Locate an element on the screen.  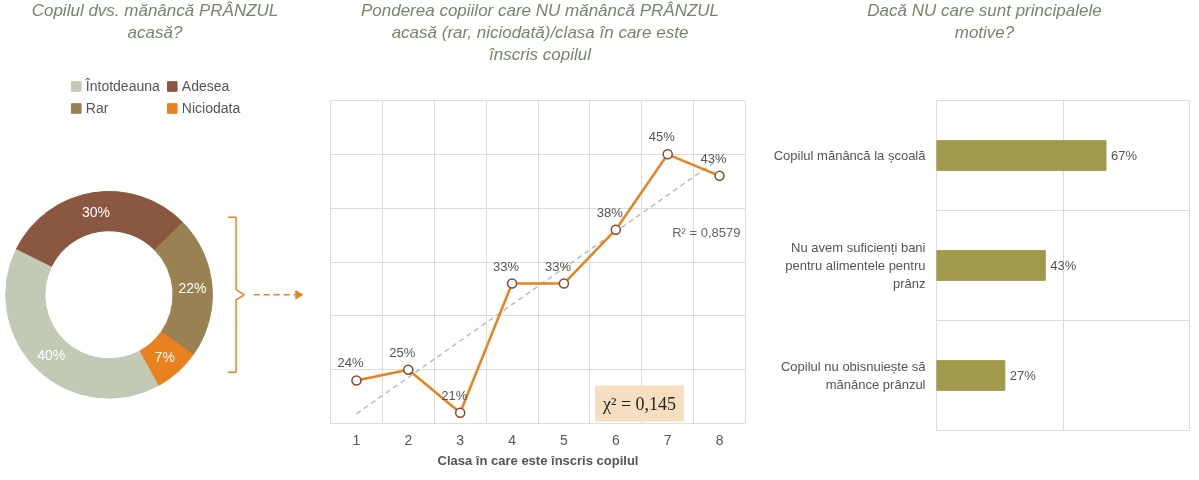
x-axis-title: Clasa în care este înscris copilul is located at coordinates (538, 460).